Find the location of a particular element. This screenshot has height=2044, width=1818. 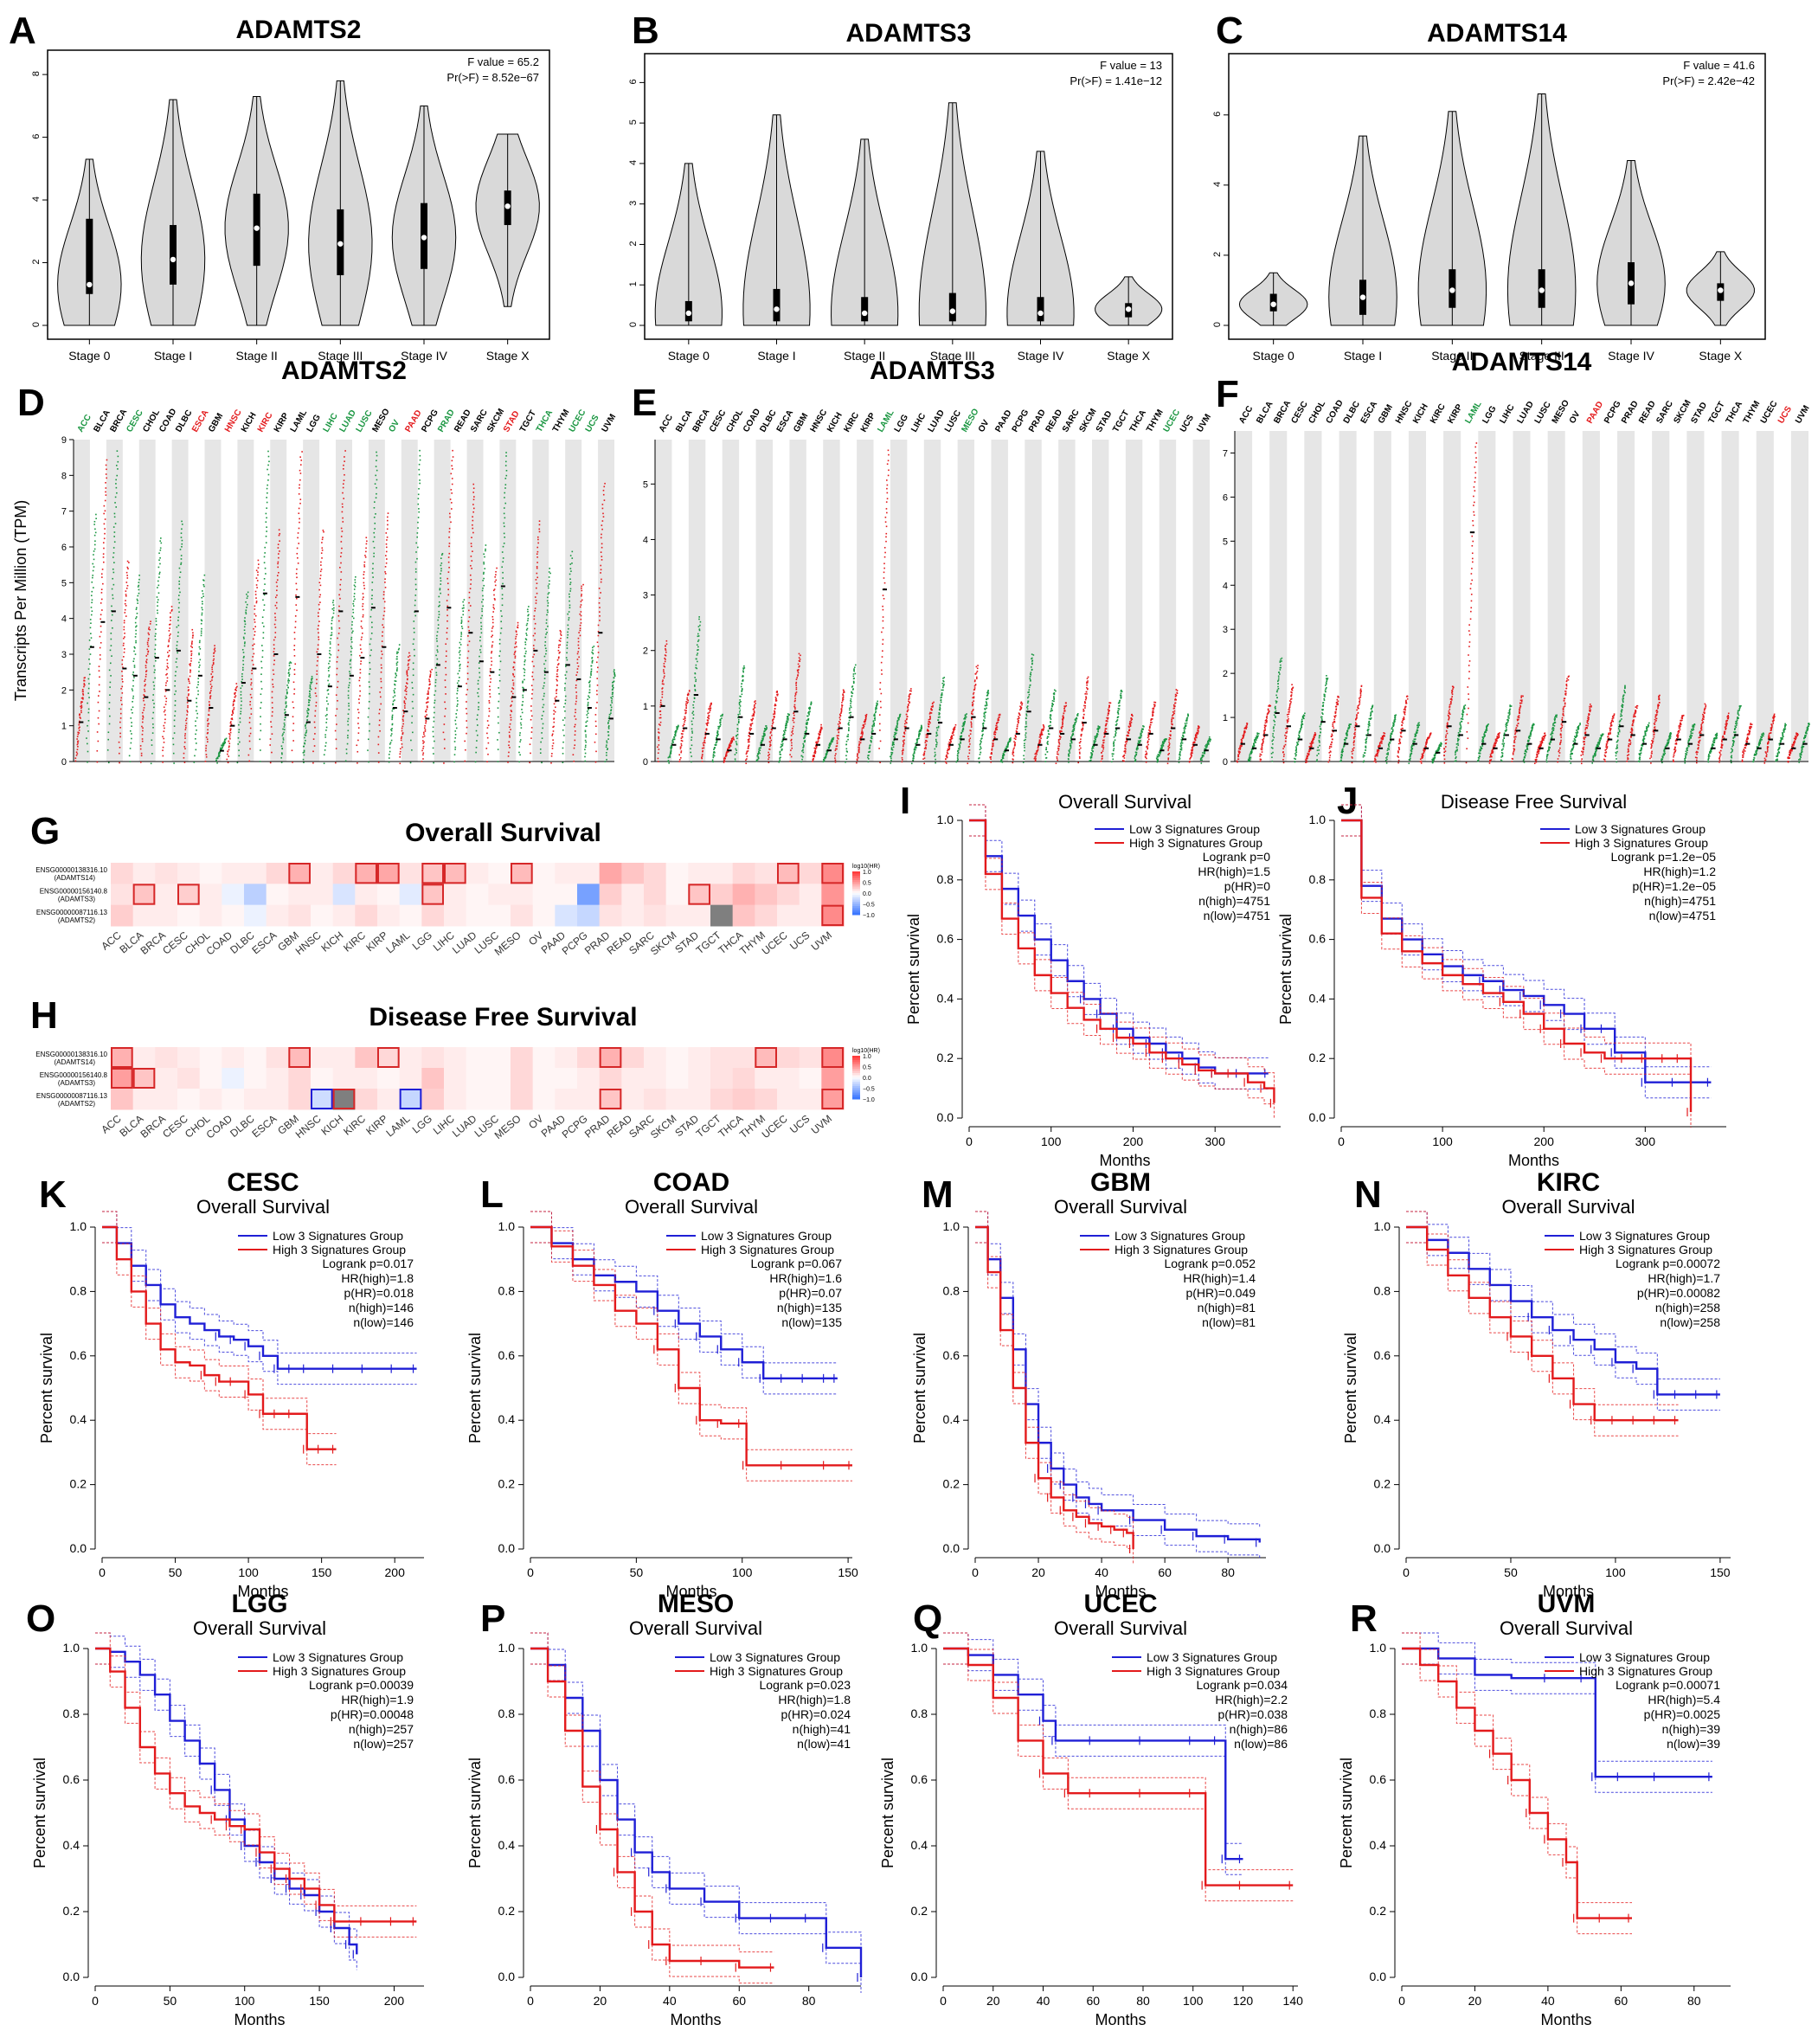

chart-title: ADAMTS2 is located at coordinates (344, 371).